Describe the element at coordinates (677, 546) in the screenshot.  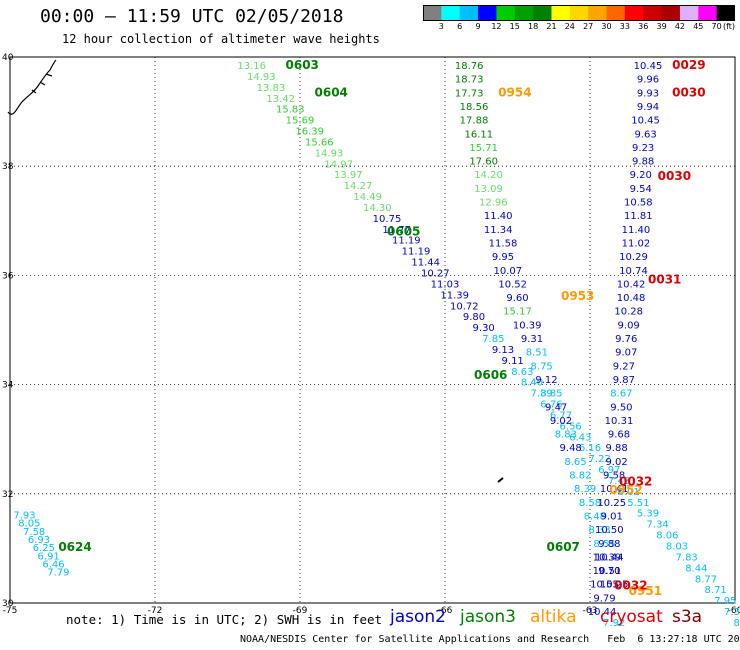
I see `swh-point: 8.03` at that location.